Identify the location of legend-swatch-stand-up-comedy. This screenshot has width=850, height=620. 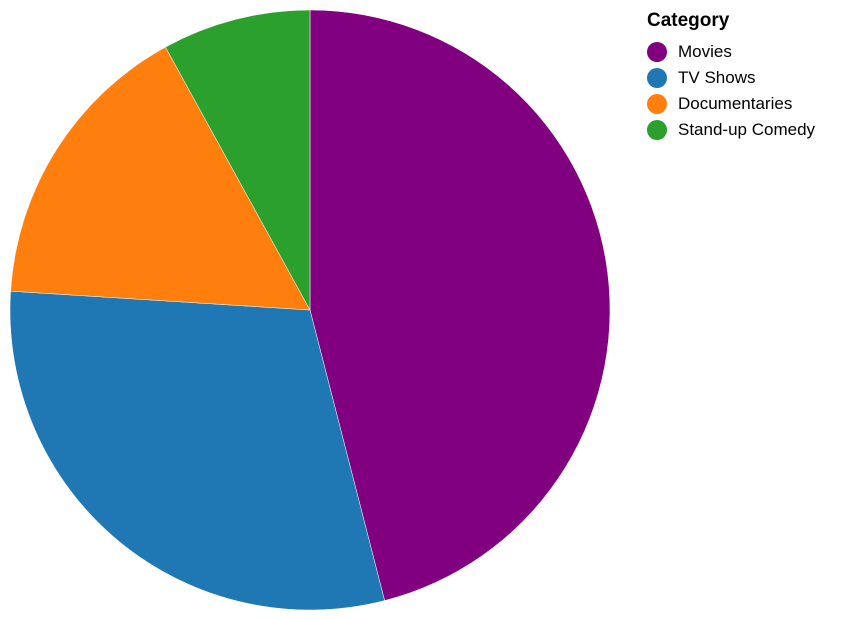
(657, 130).